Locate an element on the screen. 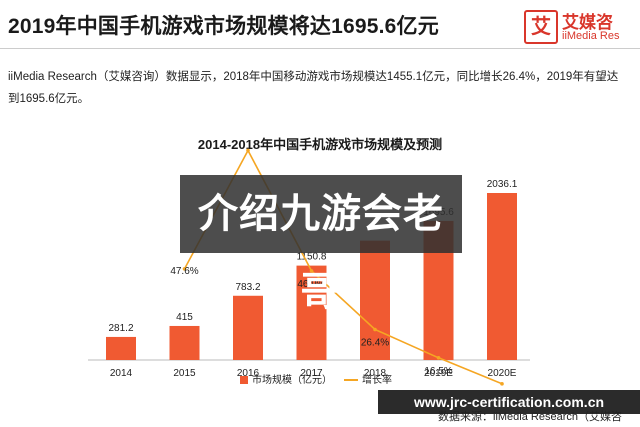 The height and width of the screenshot is (427, 640). overlay-banner: 介绍九游会老哥 is located at coordinates (321, 244).